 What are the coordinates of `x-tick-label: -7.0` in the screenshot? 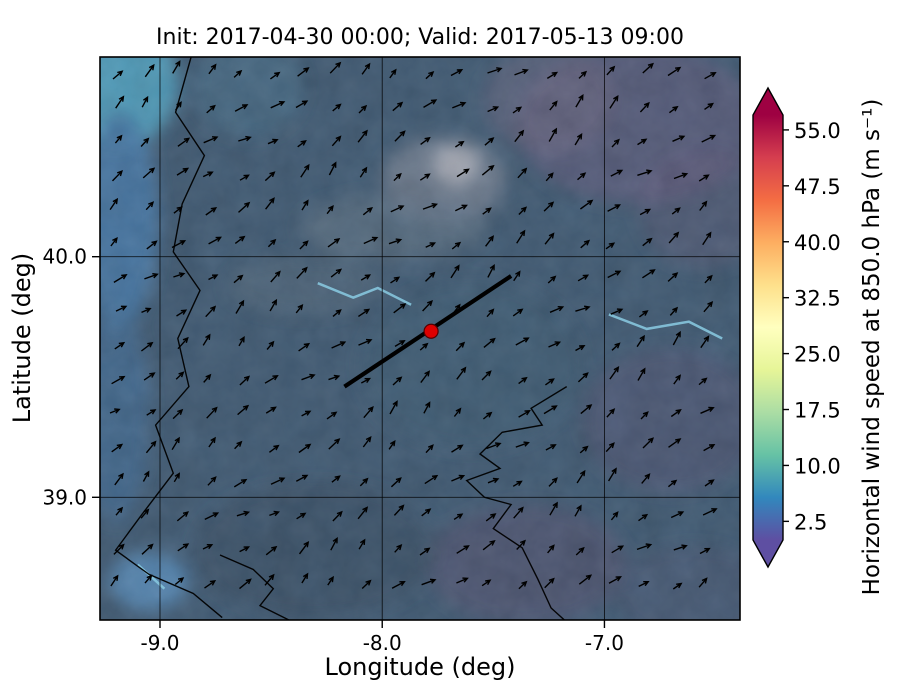 It's located at (604, 643).